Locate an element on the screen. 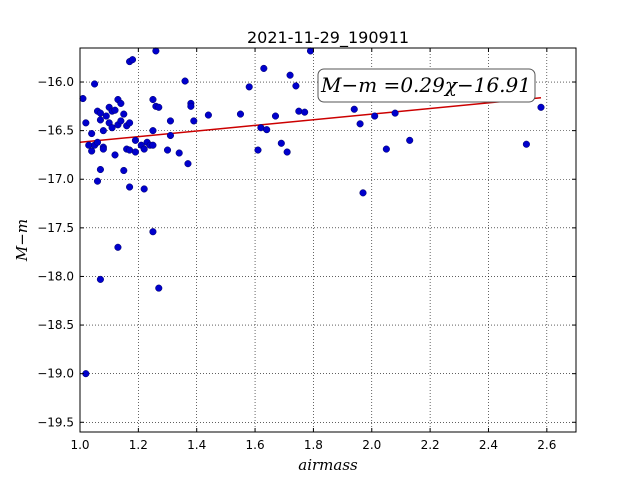  fit-annotation-box is located at coordinates (426, 85).